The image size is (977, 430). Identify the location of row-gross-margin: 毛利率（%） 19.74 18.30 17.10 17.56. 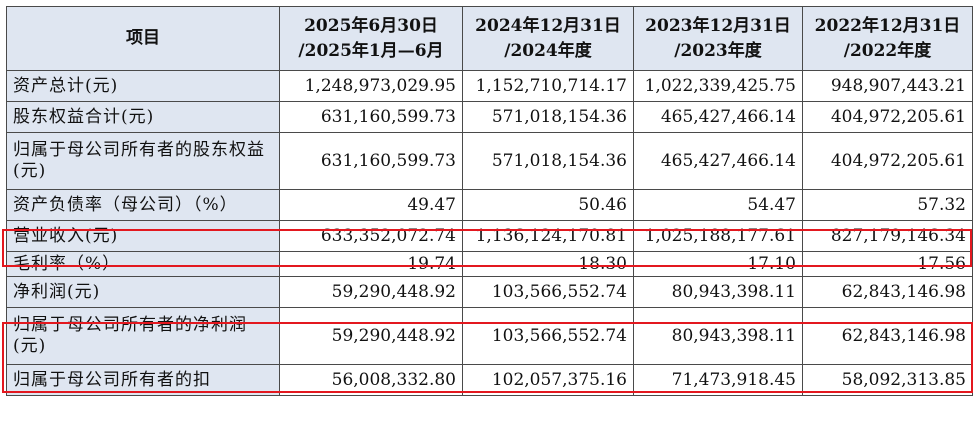
(489, 264).